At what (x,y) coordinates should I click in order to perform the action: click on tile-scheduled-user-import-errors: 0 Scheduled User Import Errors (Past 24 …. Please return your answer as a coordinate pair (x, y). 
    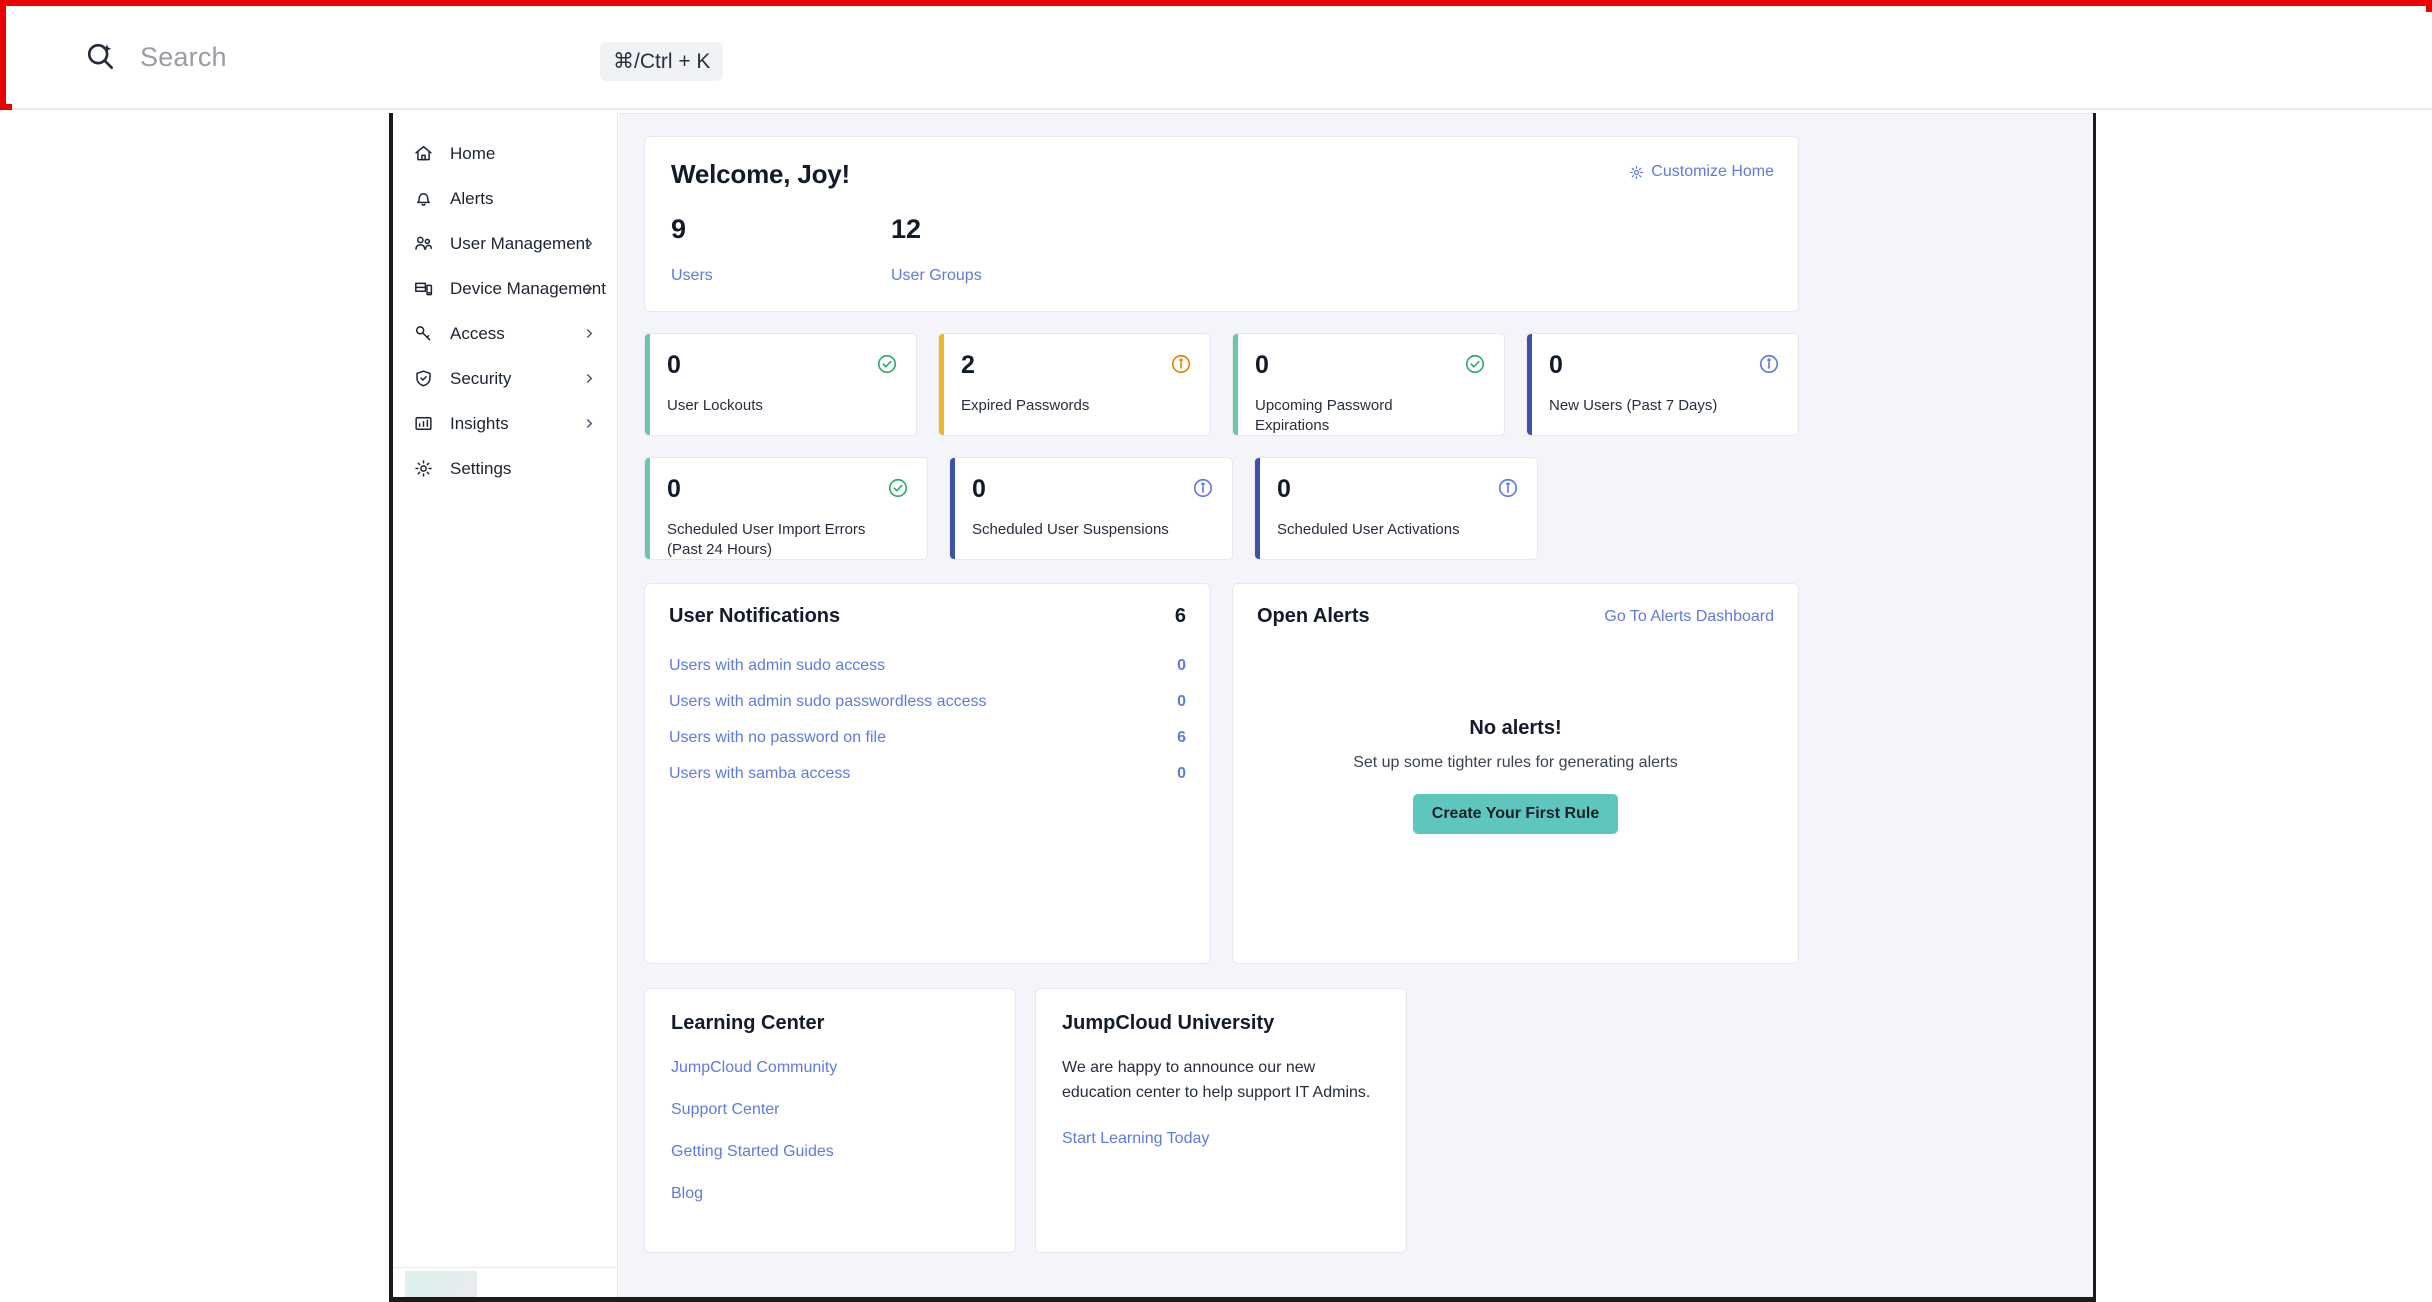
    Looking at the image, I should click on (786, 508).